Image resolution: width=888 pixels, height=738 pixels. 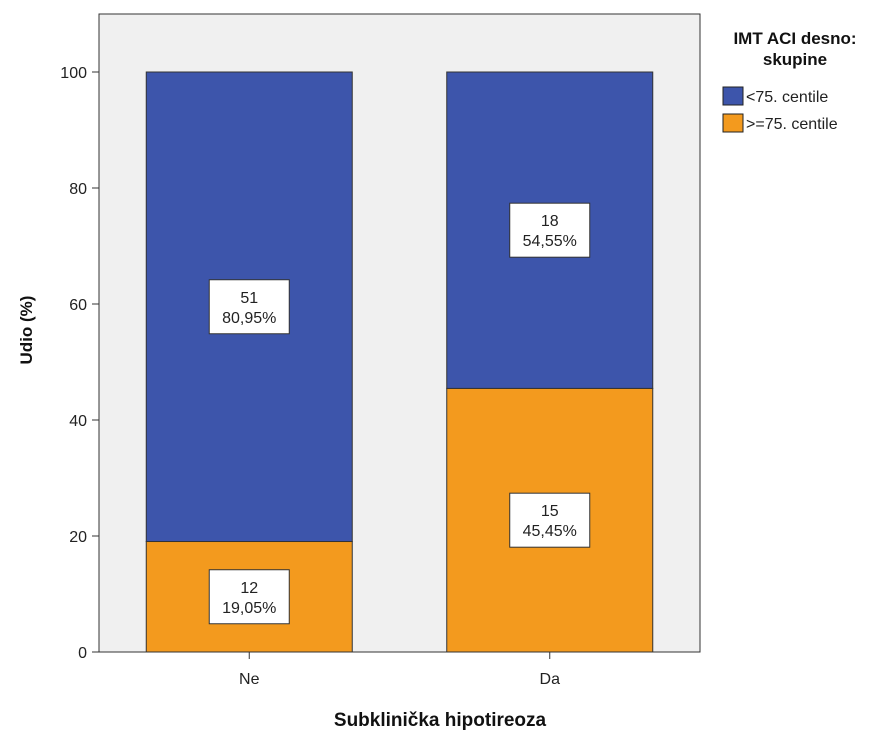 What do you see at coordinates (440, 720) in the screenshot?
I see `x-axis-title: Subklinička hipotireoza` at bounding box center [440, 720].